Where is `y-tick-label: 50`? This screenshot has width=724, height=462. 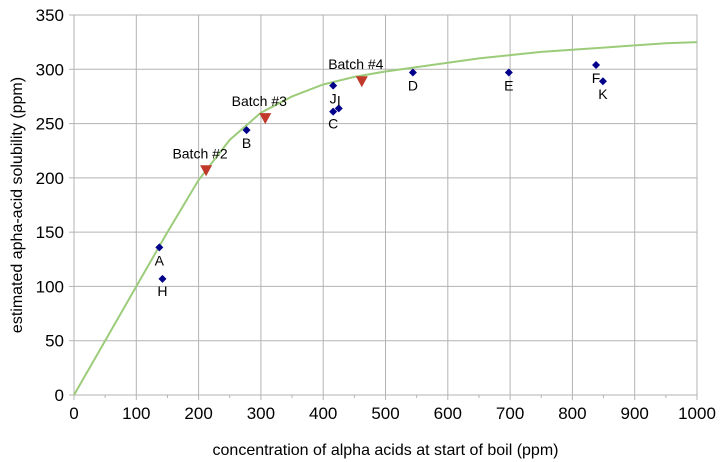
y-tick-label: 50 is located at coordinates (54, 341).